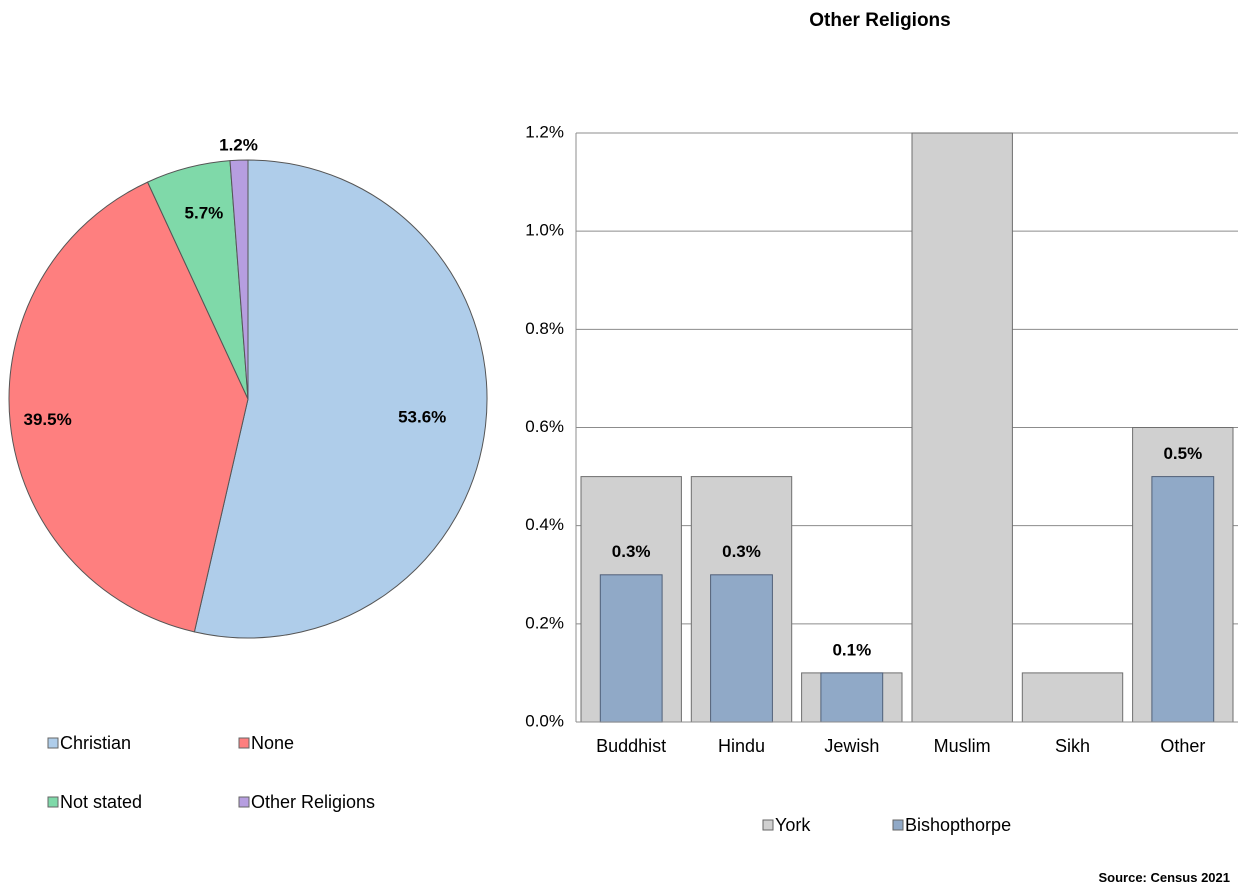 Image resolution: width=1242 pixels, height=893 pixels. What do you see at coordinates (631, 648) in the screenshot?
I see `bar-bishopthorpe-buddhist` at bounding box center [631, 648].